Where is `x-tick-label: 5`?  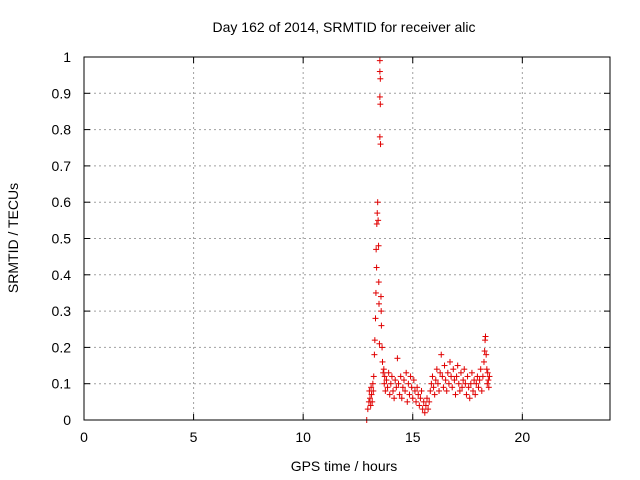 x-tick-label: 5 is located at coordinates (194, 437).